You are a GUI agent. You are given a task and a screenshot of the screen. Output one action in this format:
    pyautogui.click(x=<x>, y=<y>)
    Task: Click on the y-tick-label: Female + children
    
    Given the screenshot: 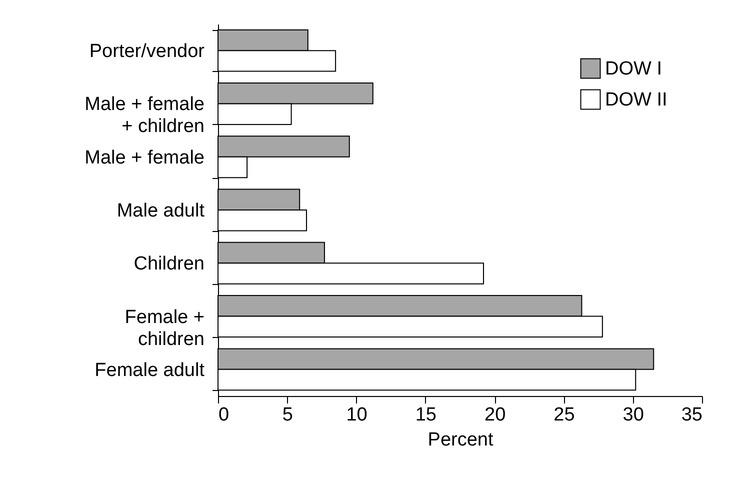 What is the action you would take?
    pyautogui.click(x=164, y=328)
    